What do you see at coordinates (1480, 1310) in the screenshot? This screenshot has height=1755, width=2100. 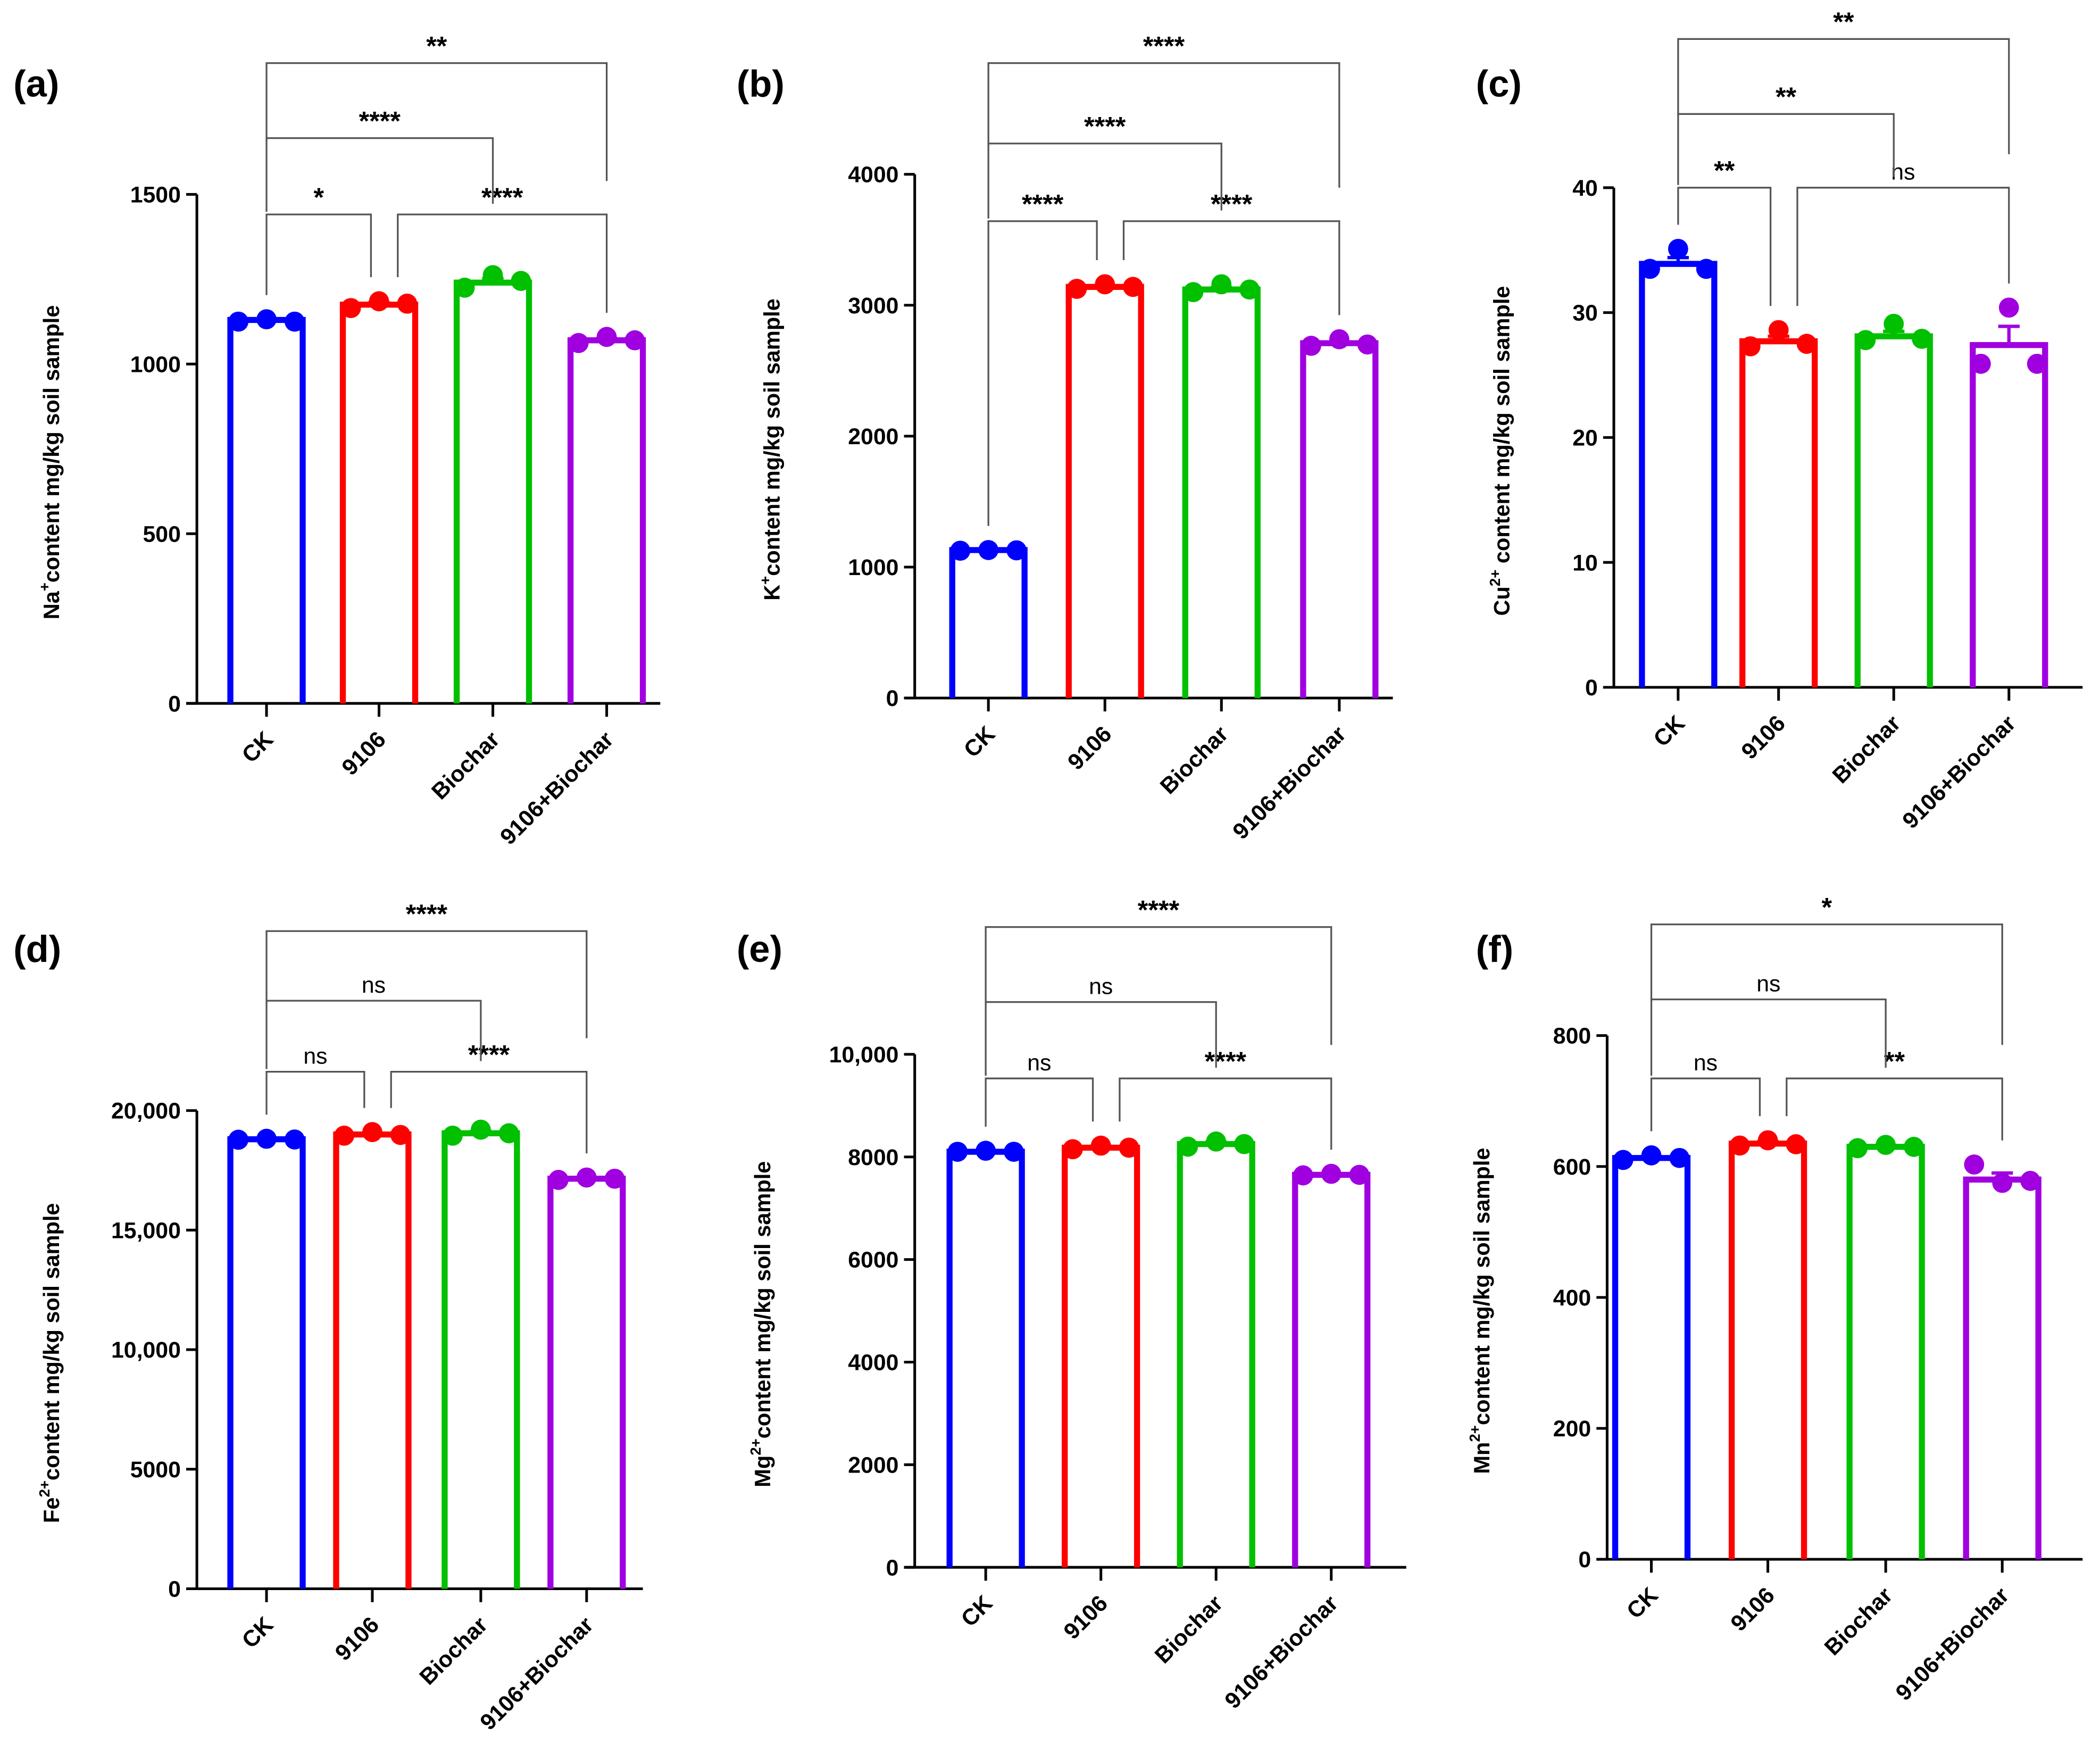 I see `y-axis-label: Mn2+content mg/kg soil sample` at bounding box center [1480, 1310].